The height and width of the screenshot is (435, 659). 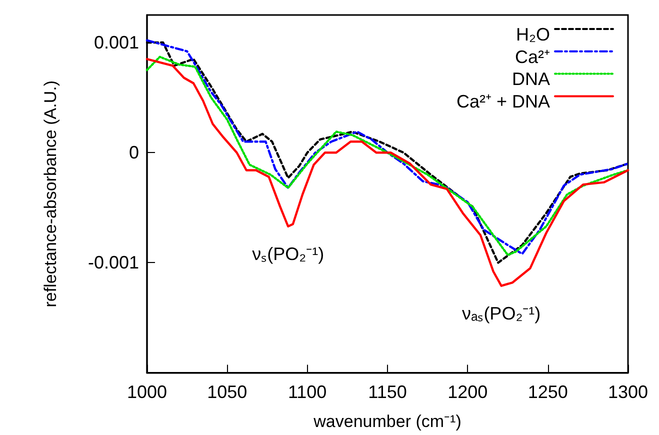 What do you see at coordinates (116, 42) in the screenshot?
I see `y-tick-label: 0.001` at bounding box center [116, 42].